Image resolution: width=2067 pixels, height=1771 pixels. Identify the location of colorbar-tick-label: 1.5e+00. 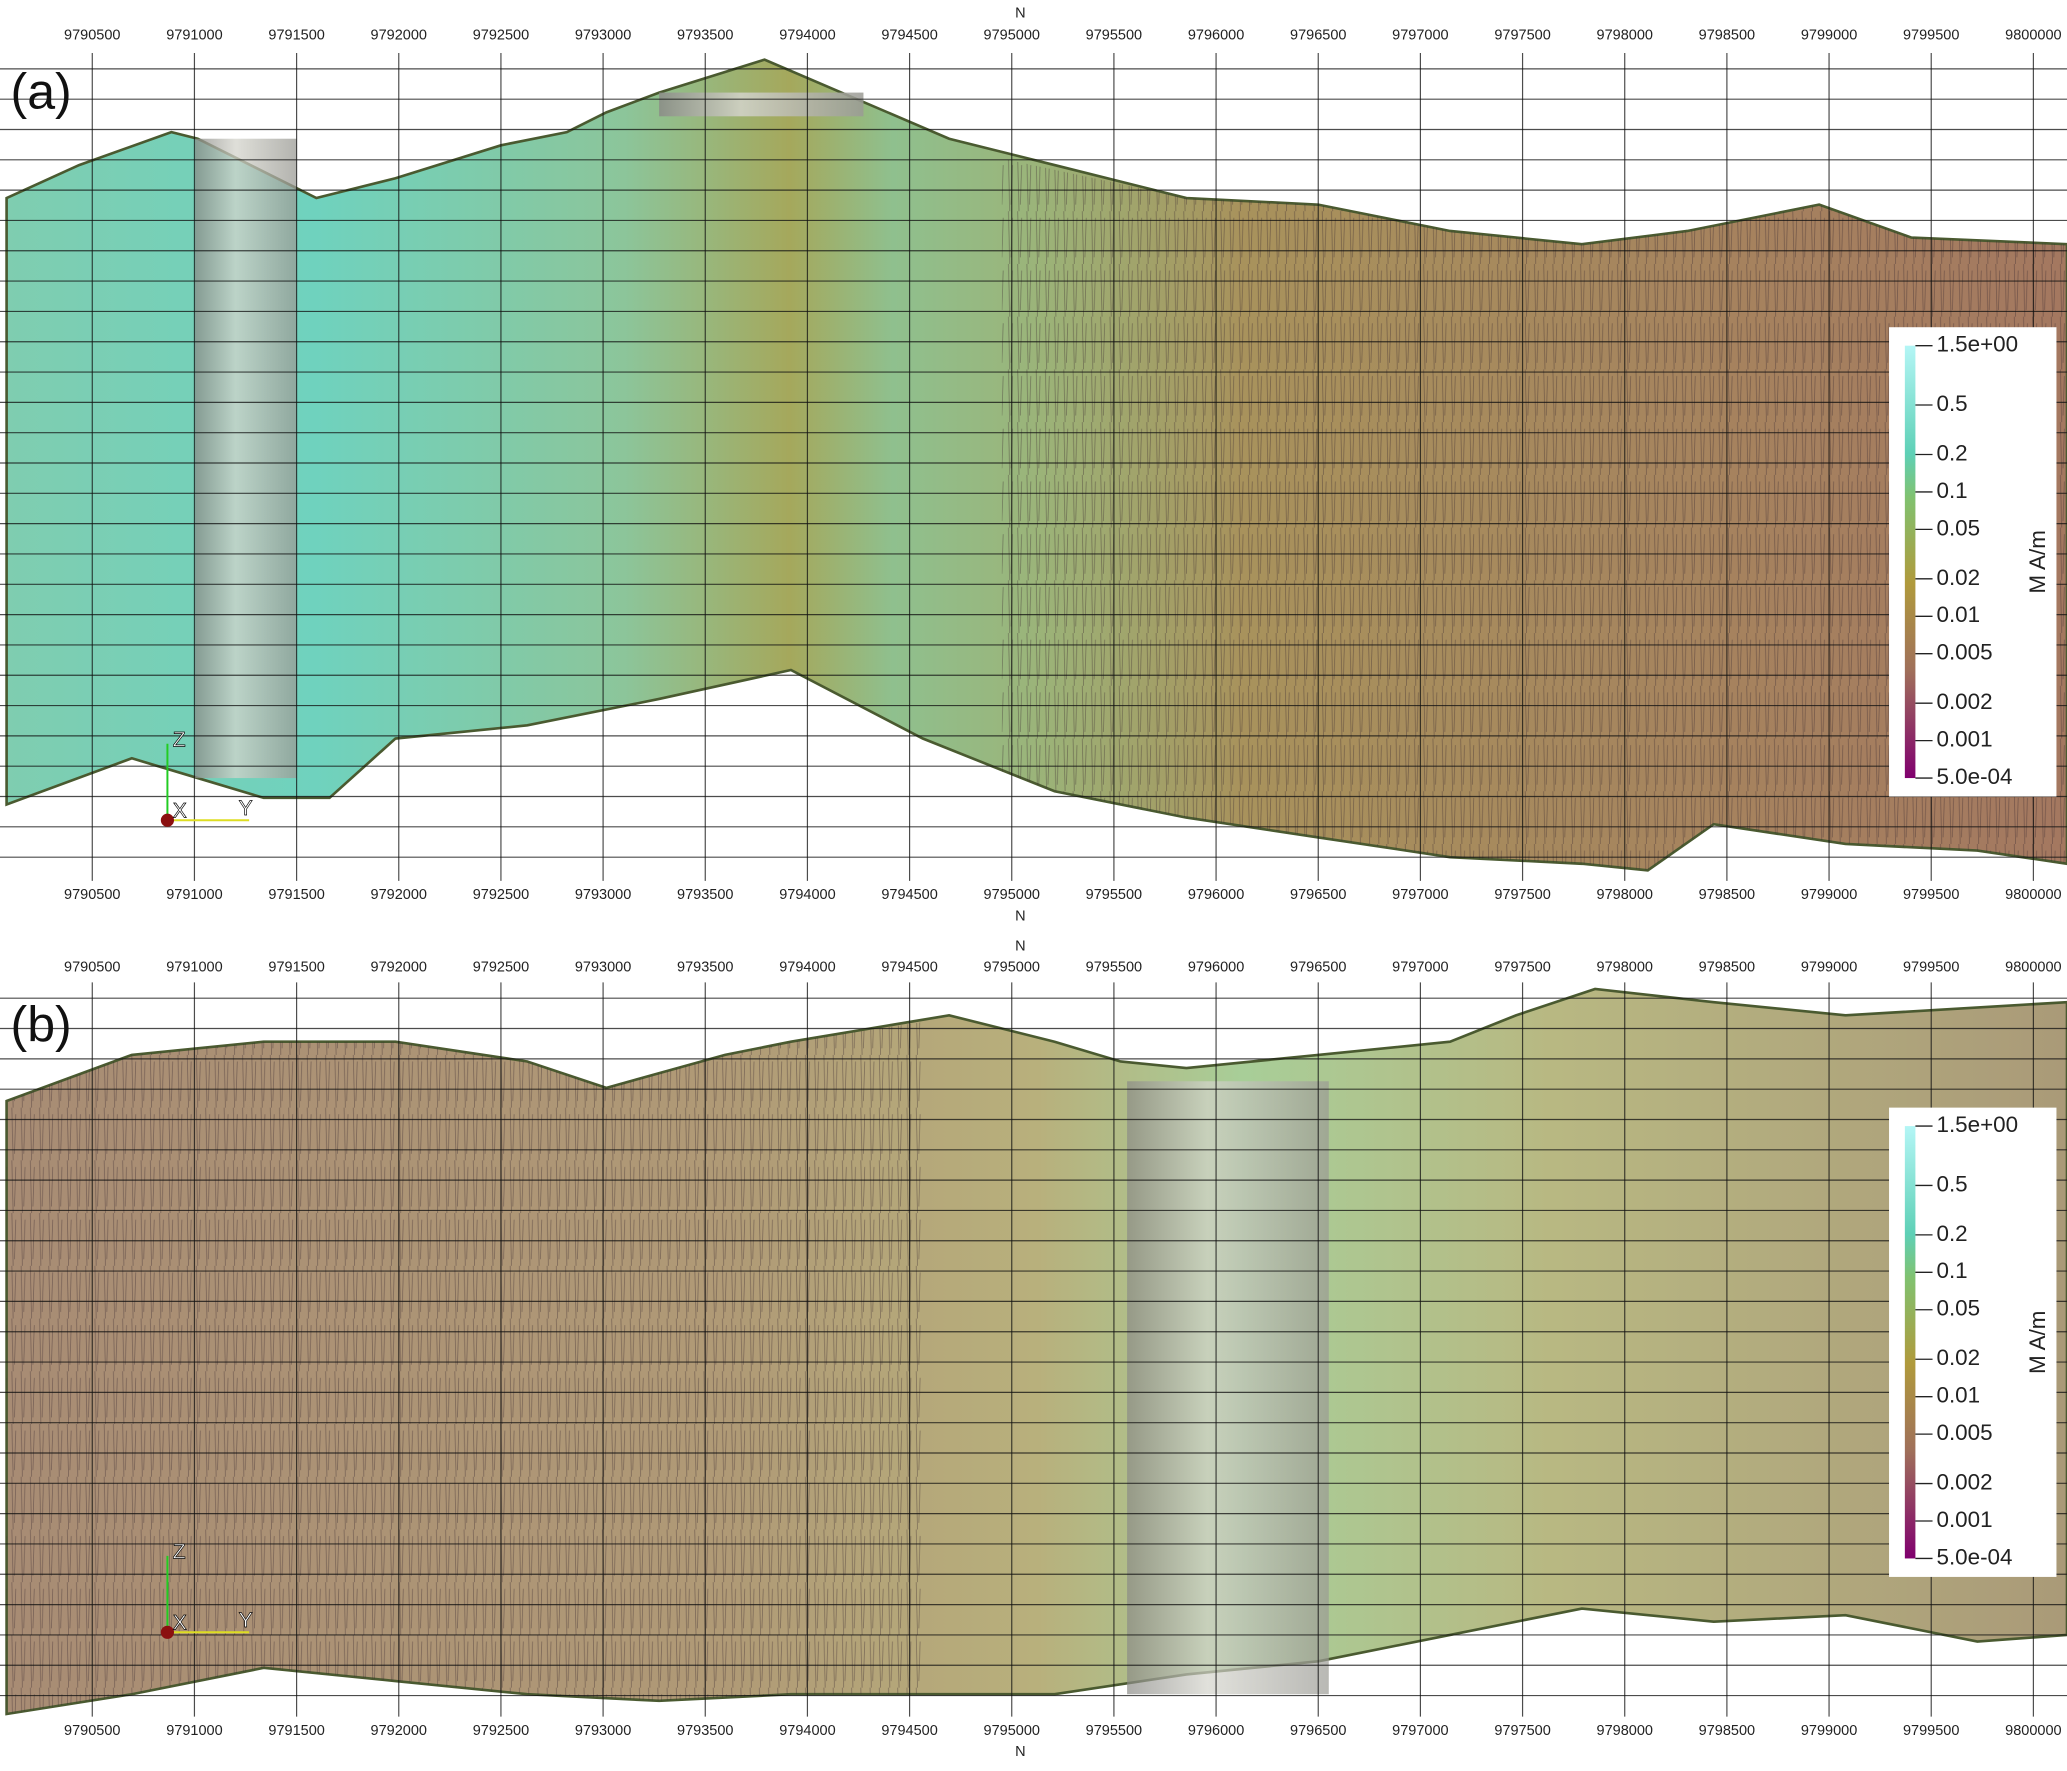
(1977, 344).